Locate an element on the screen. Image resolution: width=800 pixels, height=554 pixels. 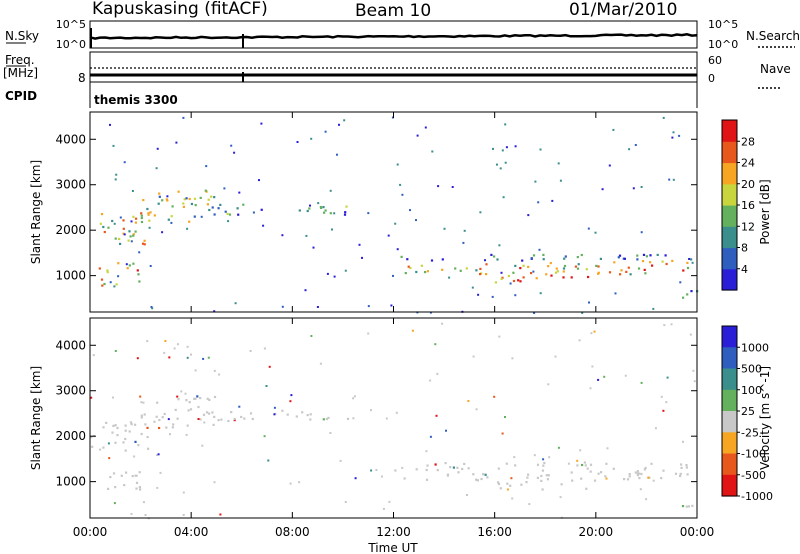
power-ylabel: Slant Range [km] is located at coordinates (36, 212).